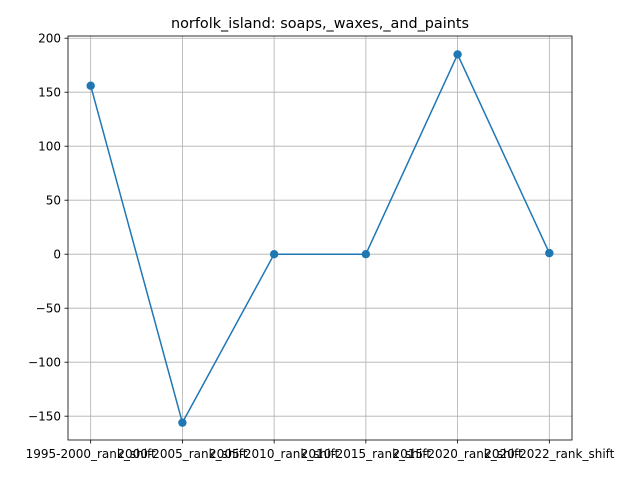 The image size is (640, 480). What do you see at coordinates (49, 39) in the screenshot?
I see `y-tick-label: 200` at bounding box center [49, 39].